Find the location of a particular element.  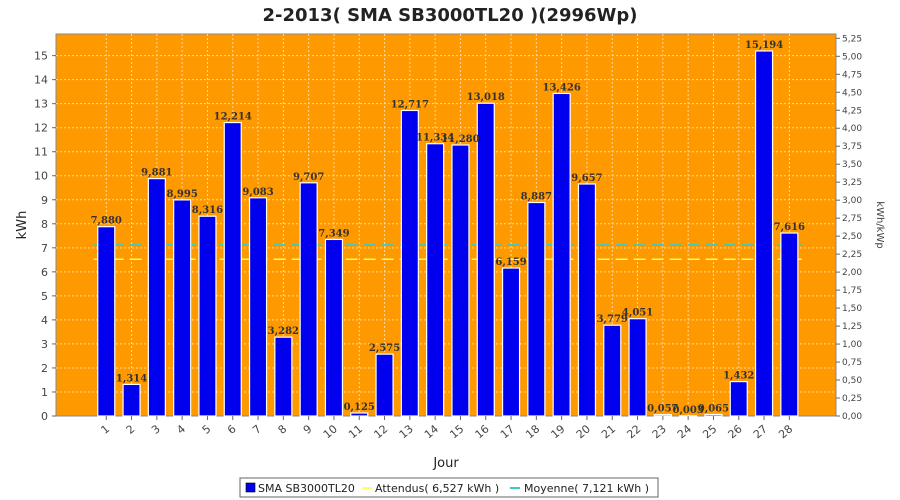

data-label: 2,575 is located at coordinates (384, 348).